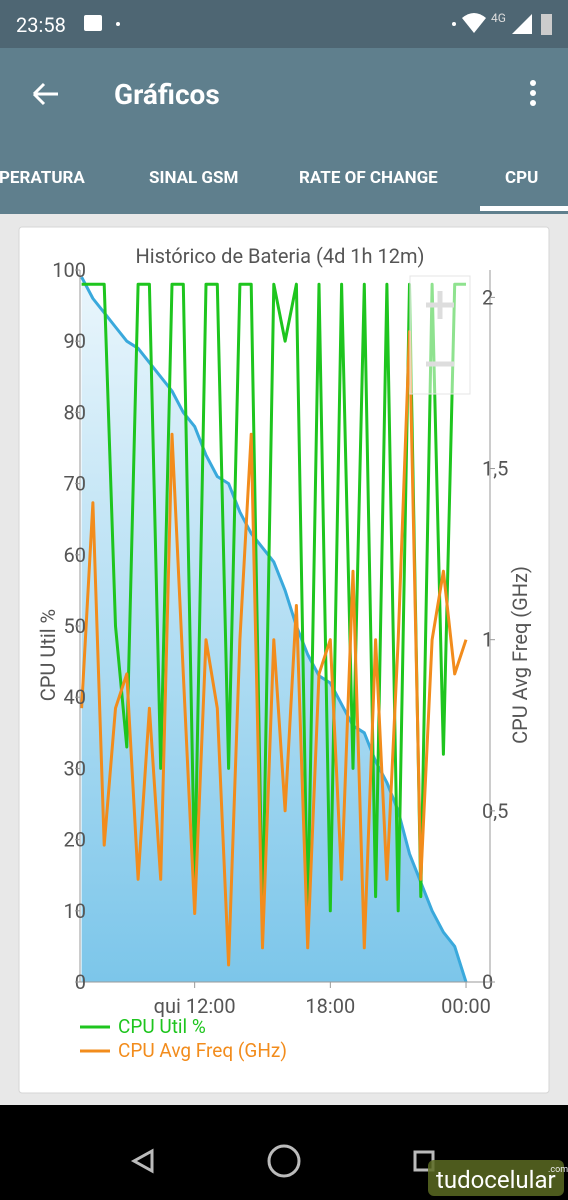  Describe the element at coordinates (522, 24) in the screenshot. I see `signal-icon` at that location.